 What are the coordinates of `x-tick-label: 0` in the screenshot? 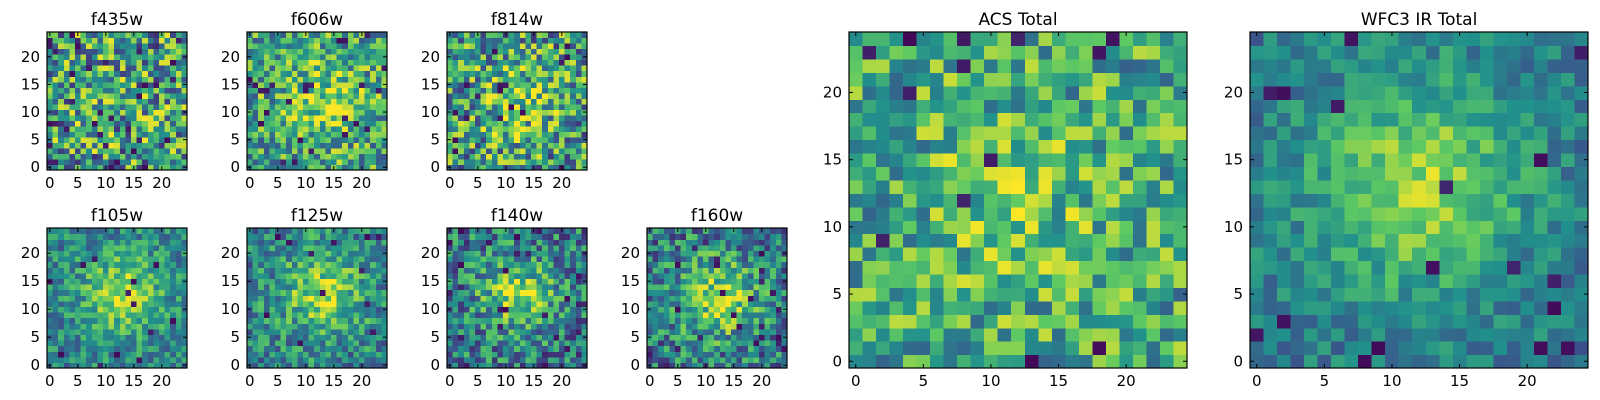 It's located at (250, 381).